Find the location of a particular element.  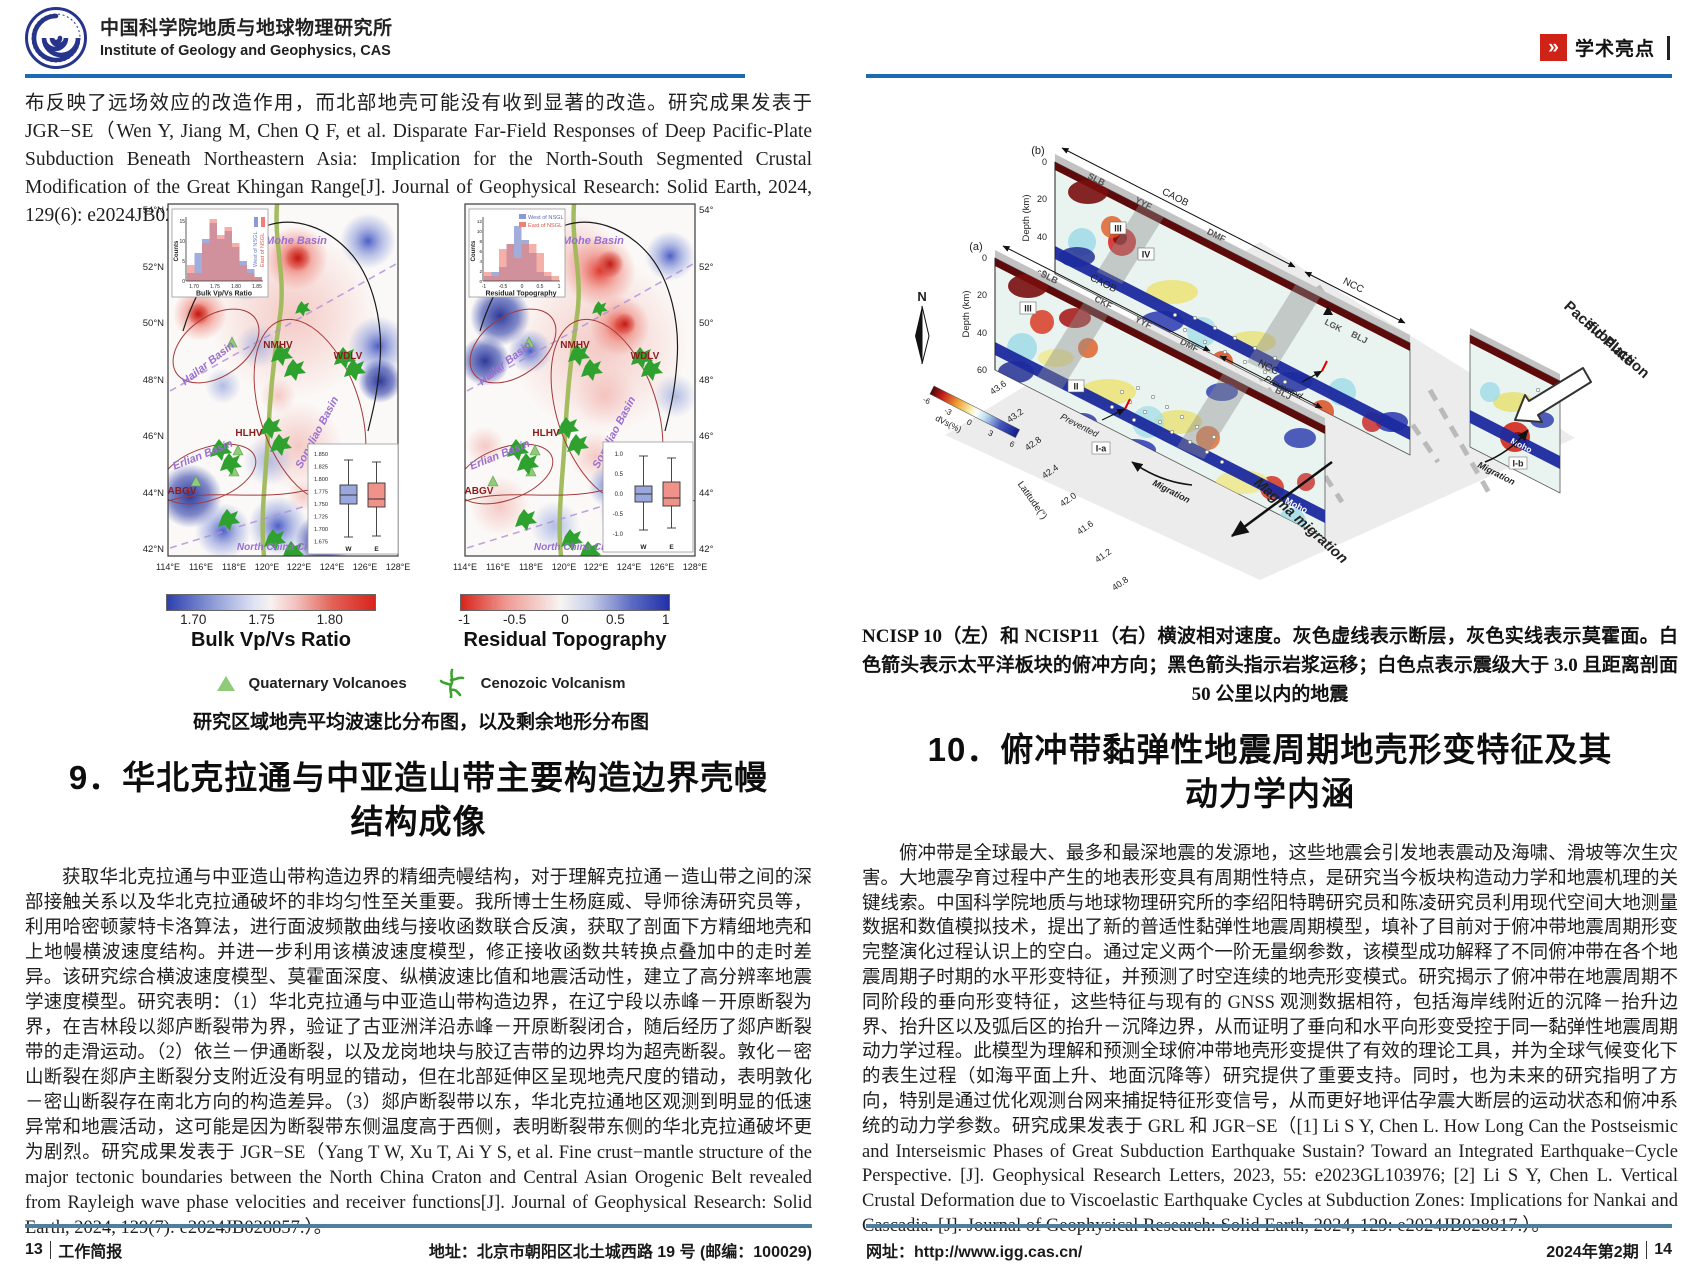

svg-text: 40.8 is located at coordinates (1120, 582).